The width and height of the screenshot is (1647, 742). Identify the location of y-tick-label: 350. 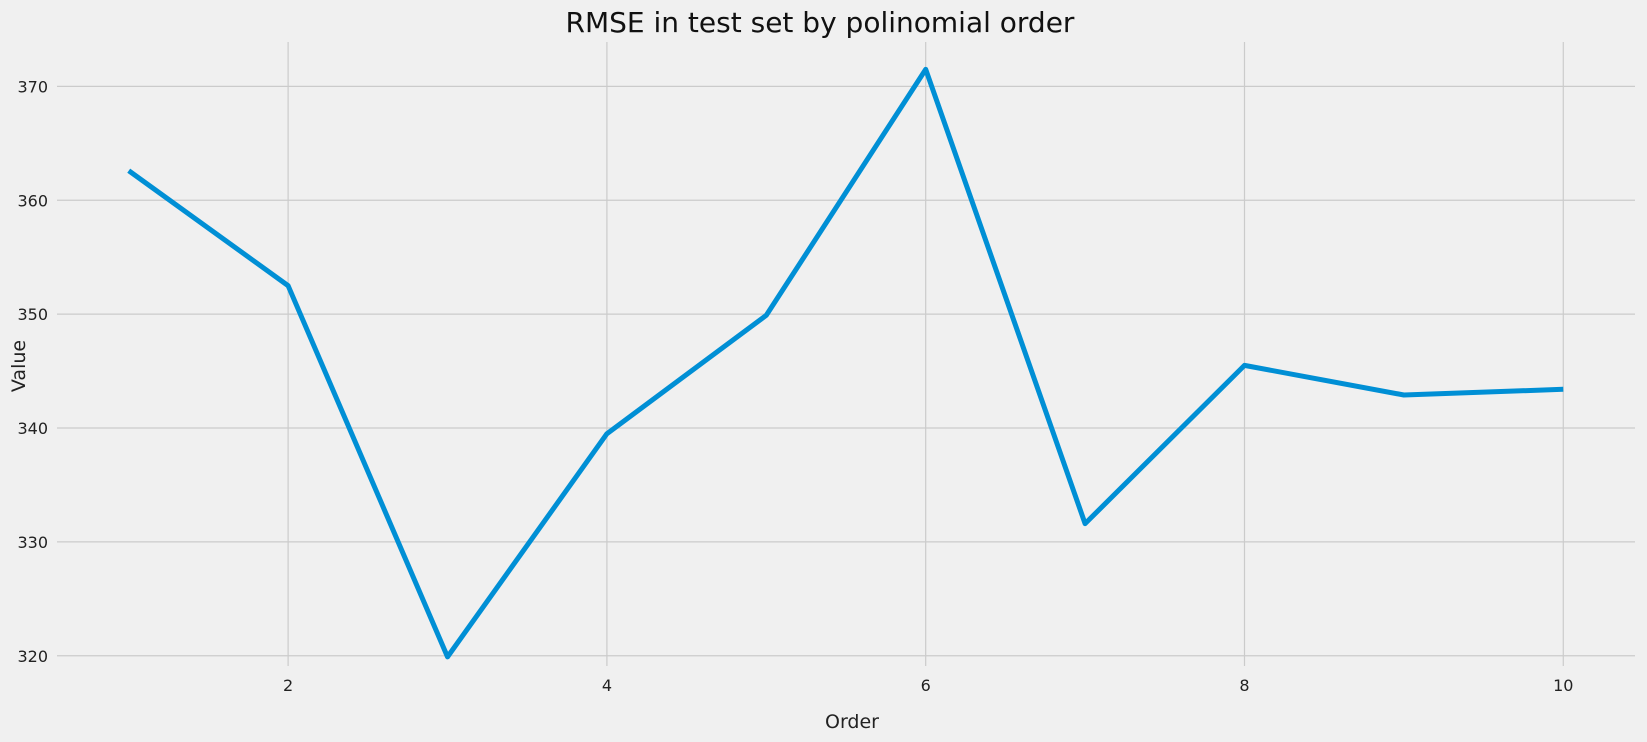
(32, 314).